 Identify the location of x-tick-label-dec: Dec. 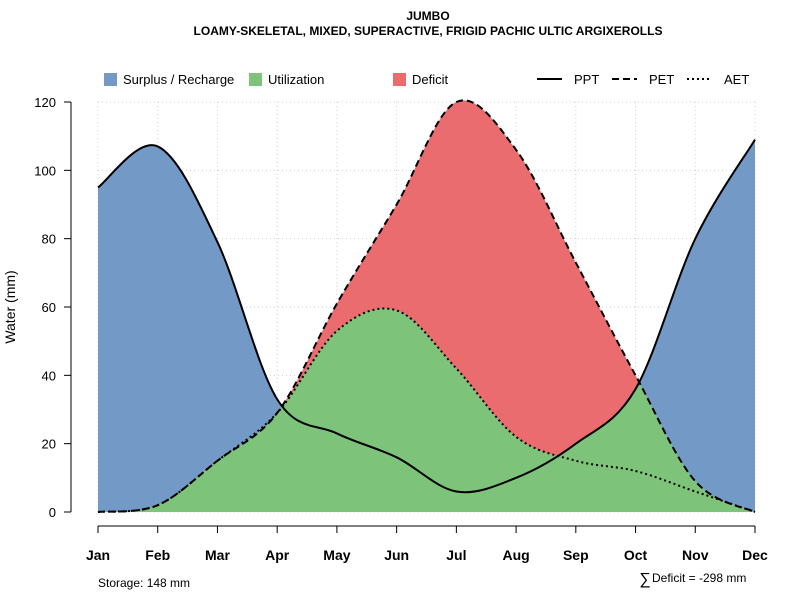
(755, 555).